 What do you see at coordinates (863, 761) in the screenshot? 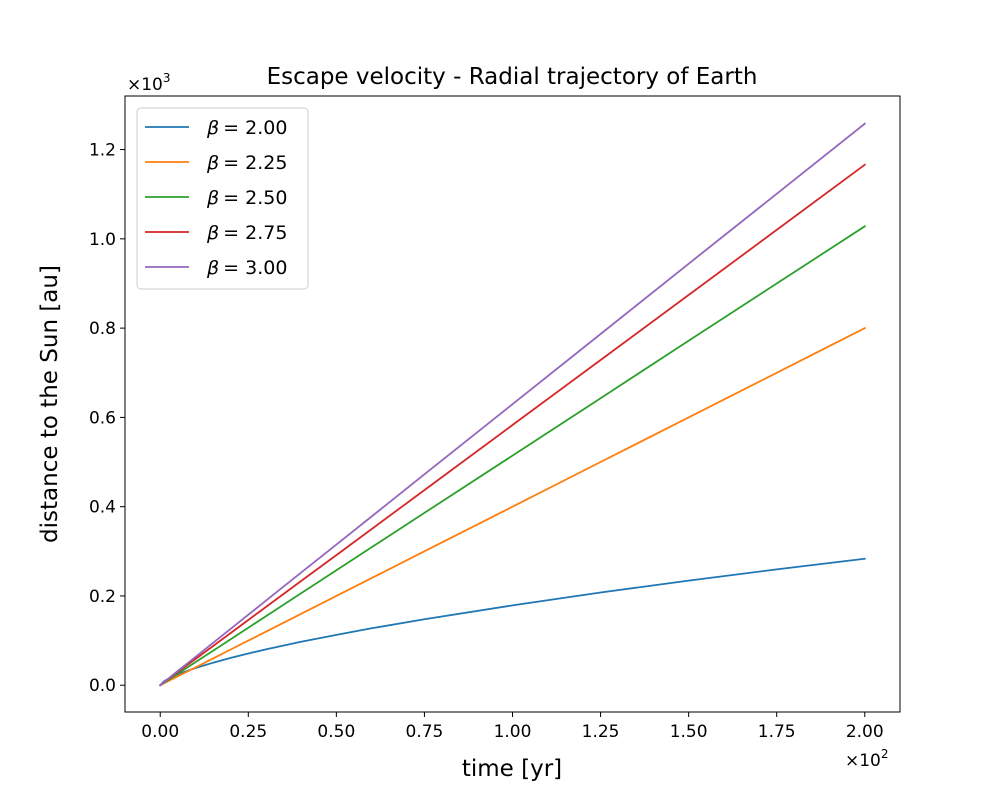
I see `x-multiplier-base: ×10` at bounding box center [863, 761].